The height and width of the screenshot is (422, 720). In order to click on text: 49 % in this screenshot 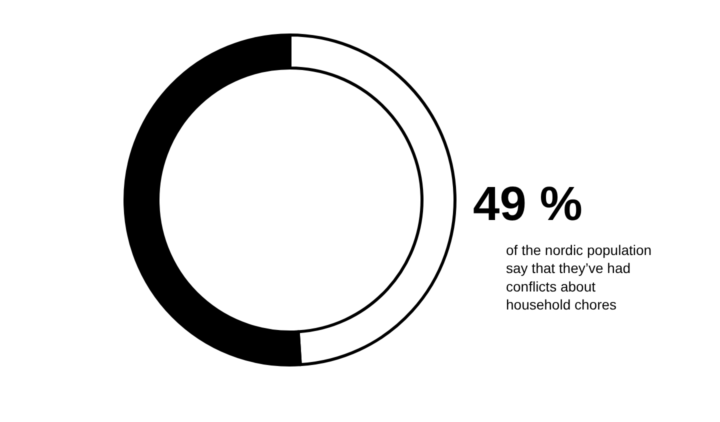, I will do `click(527, 204)`.